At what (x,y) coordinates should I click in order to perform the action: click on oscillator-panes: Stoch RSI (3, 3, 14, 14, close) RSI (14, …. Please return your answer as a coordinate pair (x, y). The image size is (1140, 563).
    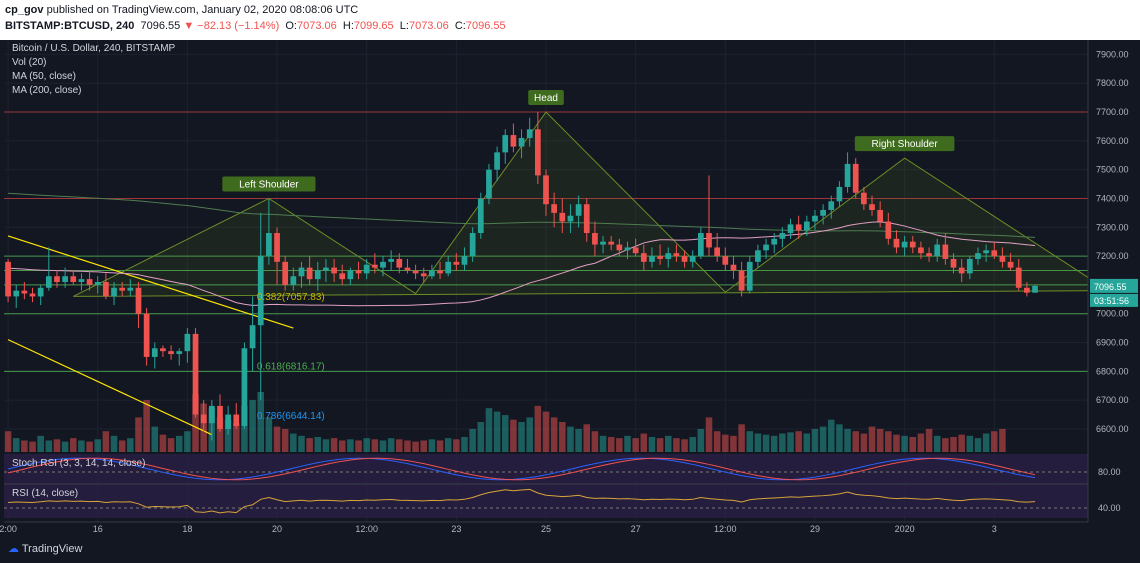
    Looking at the image, I should click on (546, 486).